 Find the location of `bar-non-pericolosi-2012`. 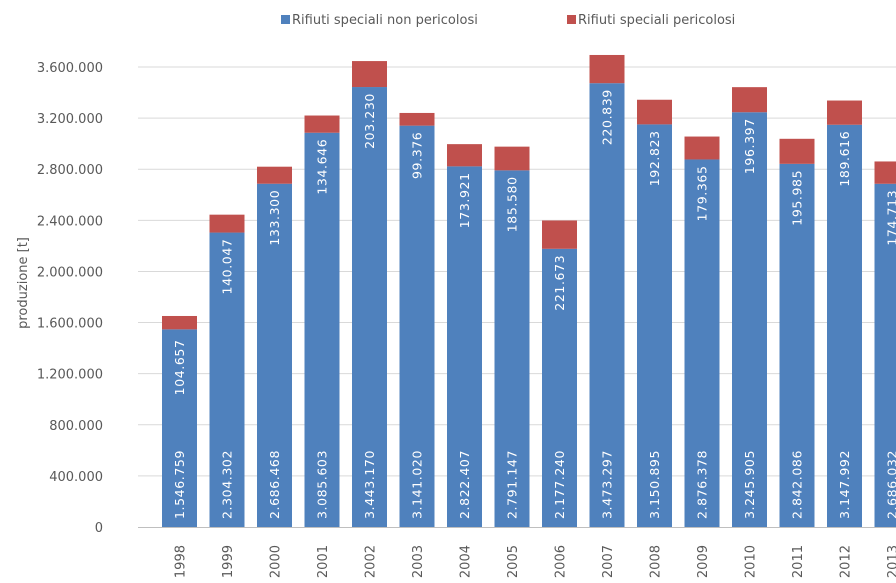

bar-non-pericolosi-2012 is located at coordinates (844, 325).